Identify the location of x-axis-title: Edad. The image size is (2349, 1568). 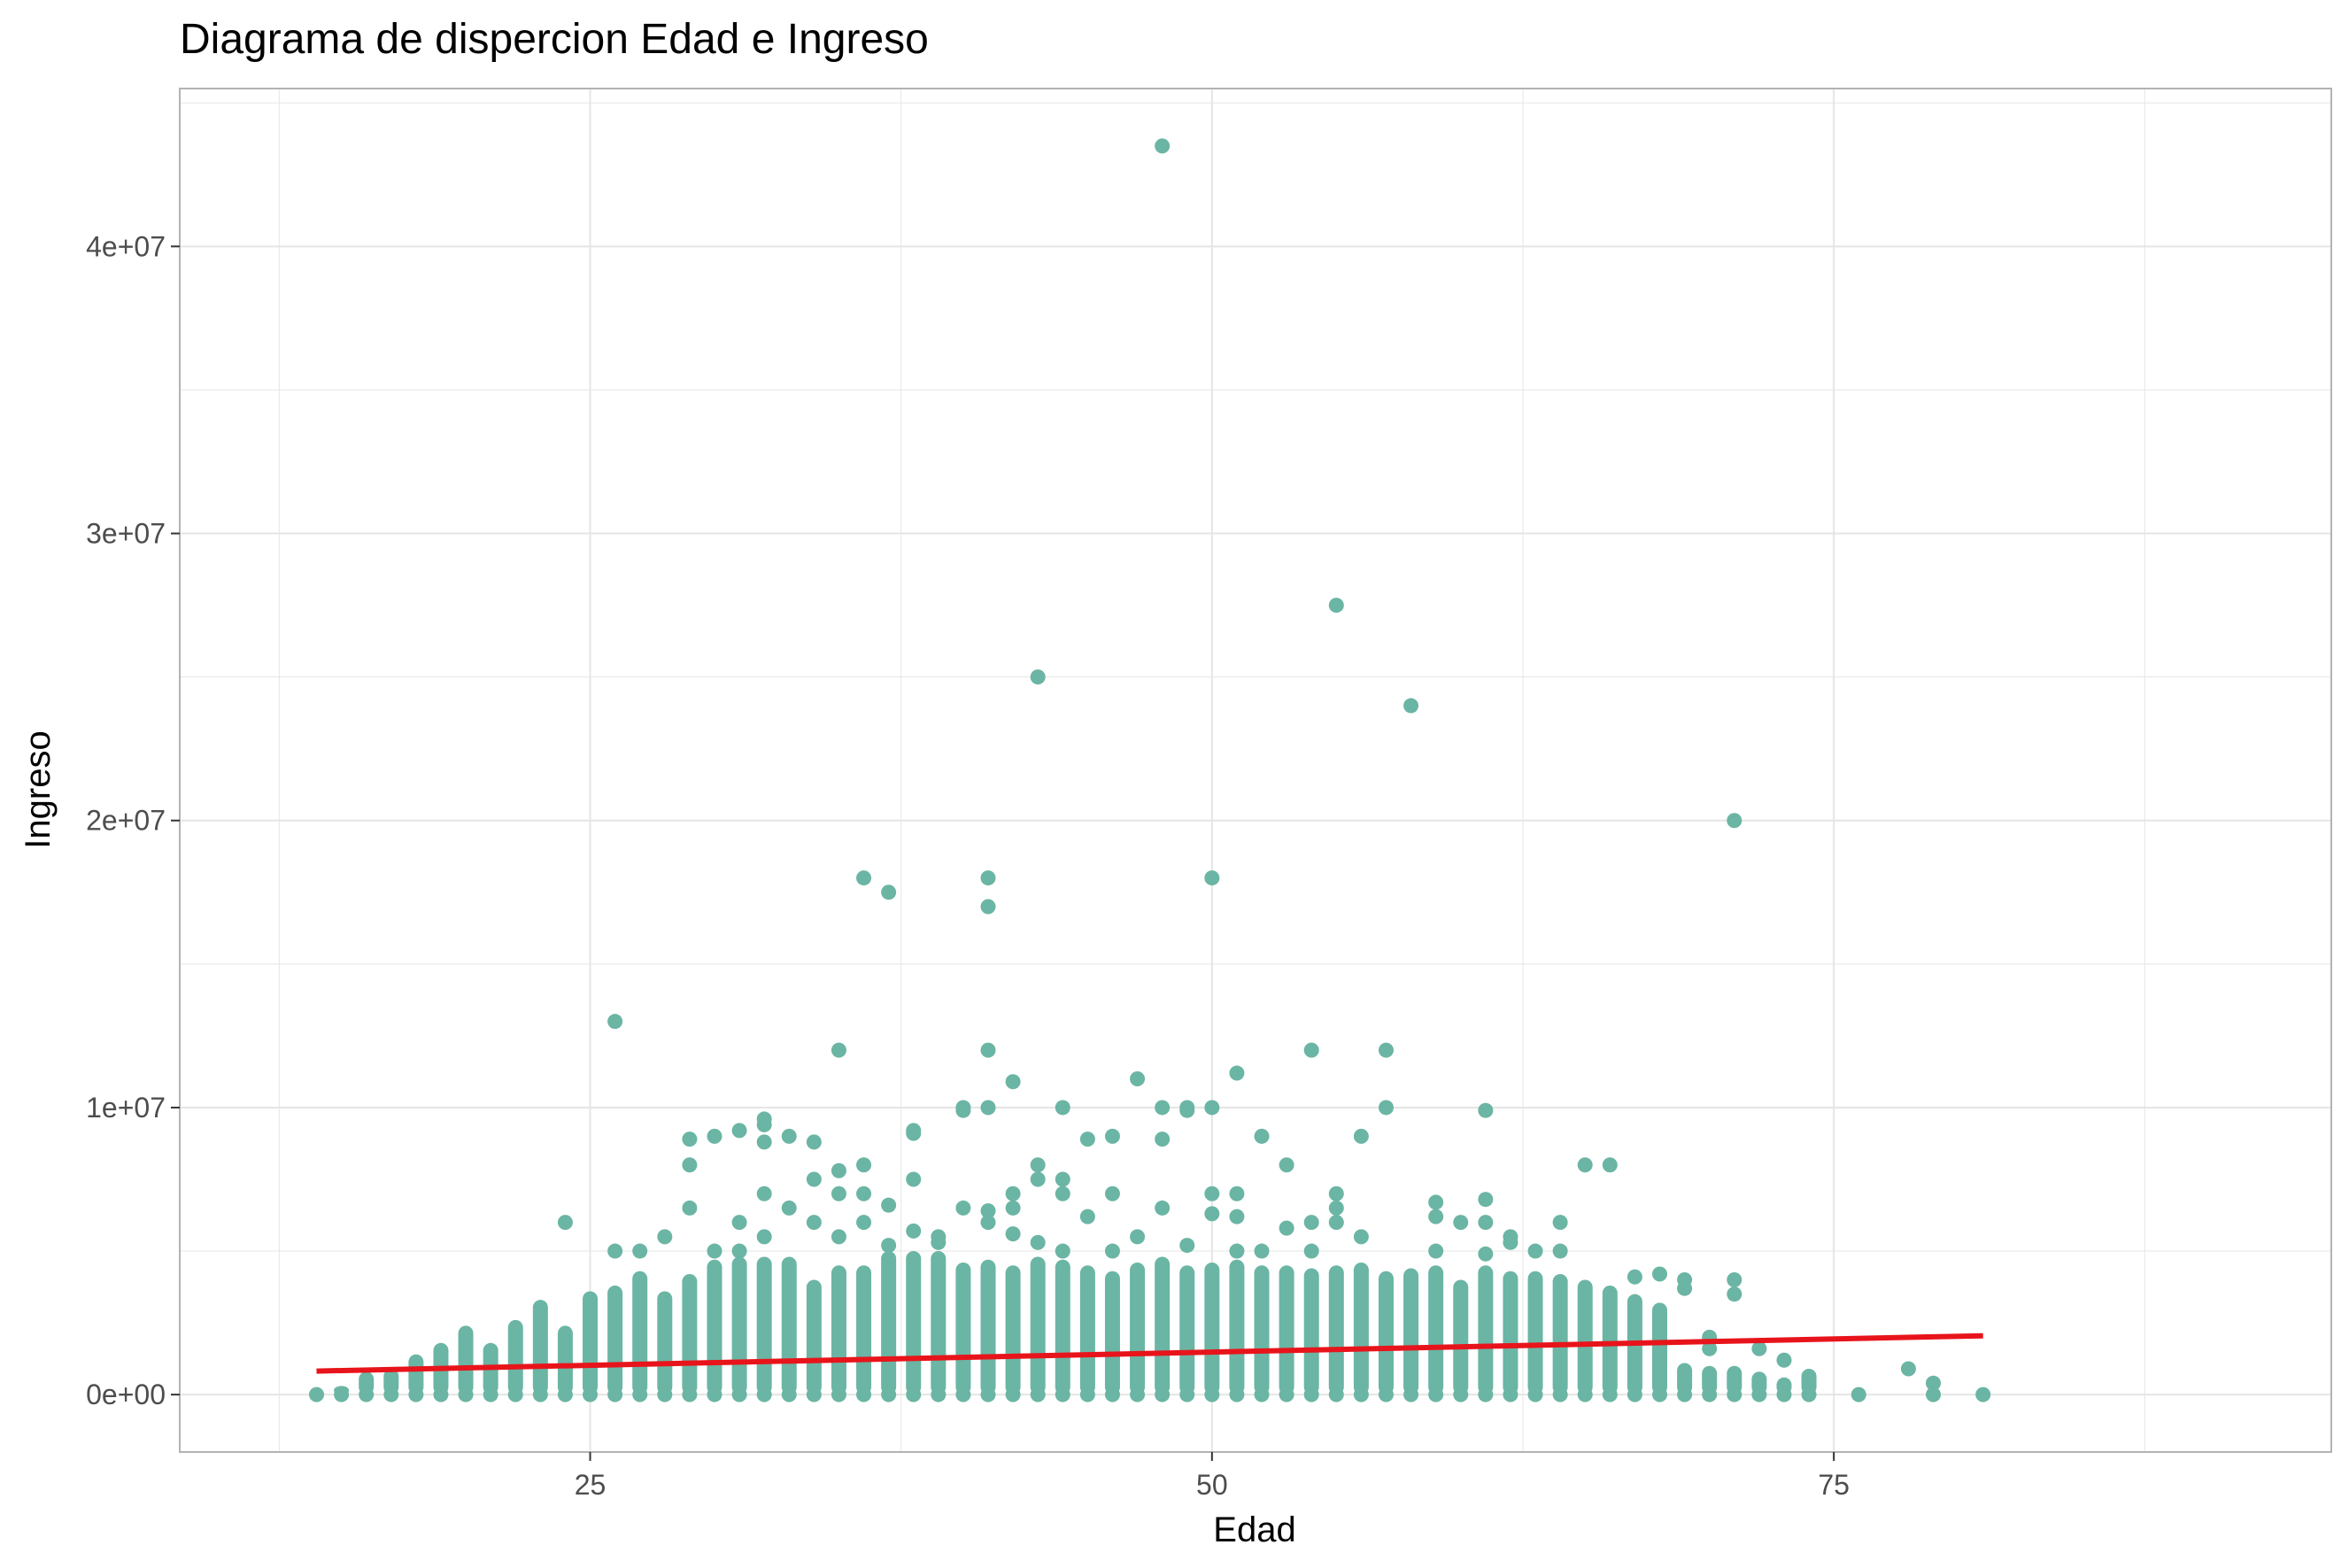
(1254, 1530).